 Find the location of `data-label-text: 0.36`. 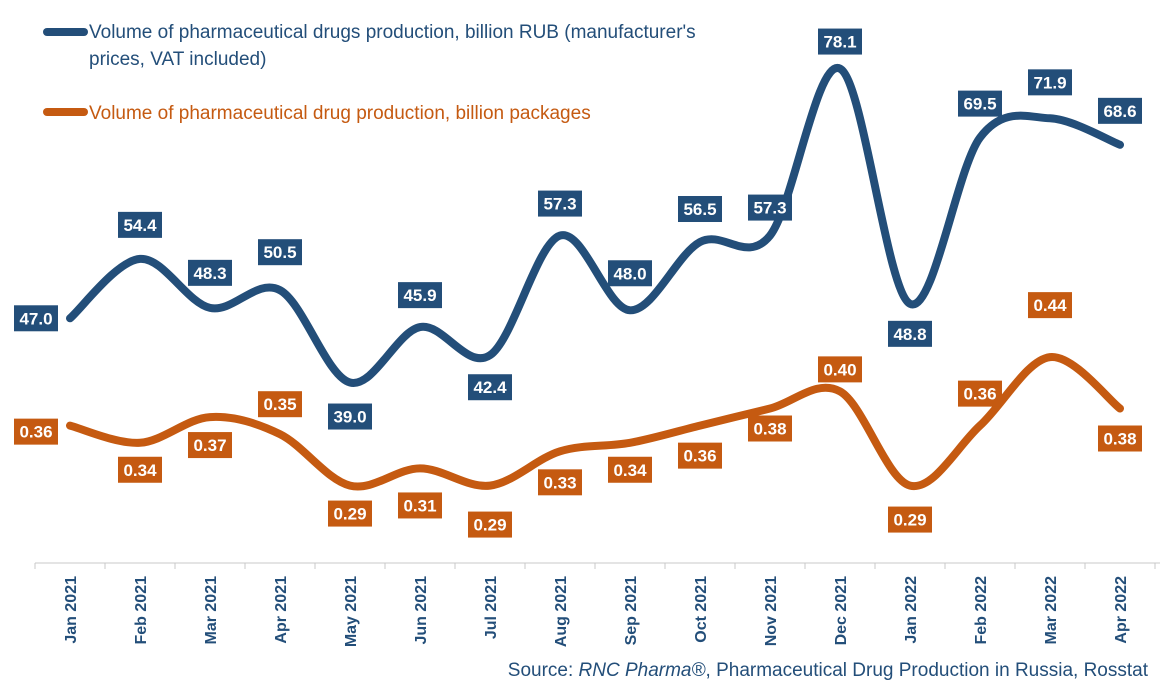

data-label-text: 0.36 is located at coordinates (979, 394).